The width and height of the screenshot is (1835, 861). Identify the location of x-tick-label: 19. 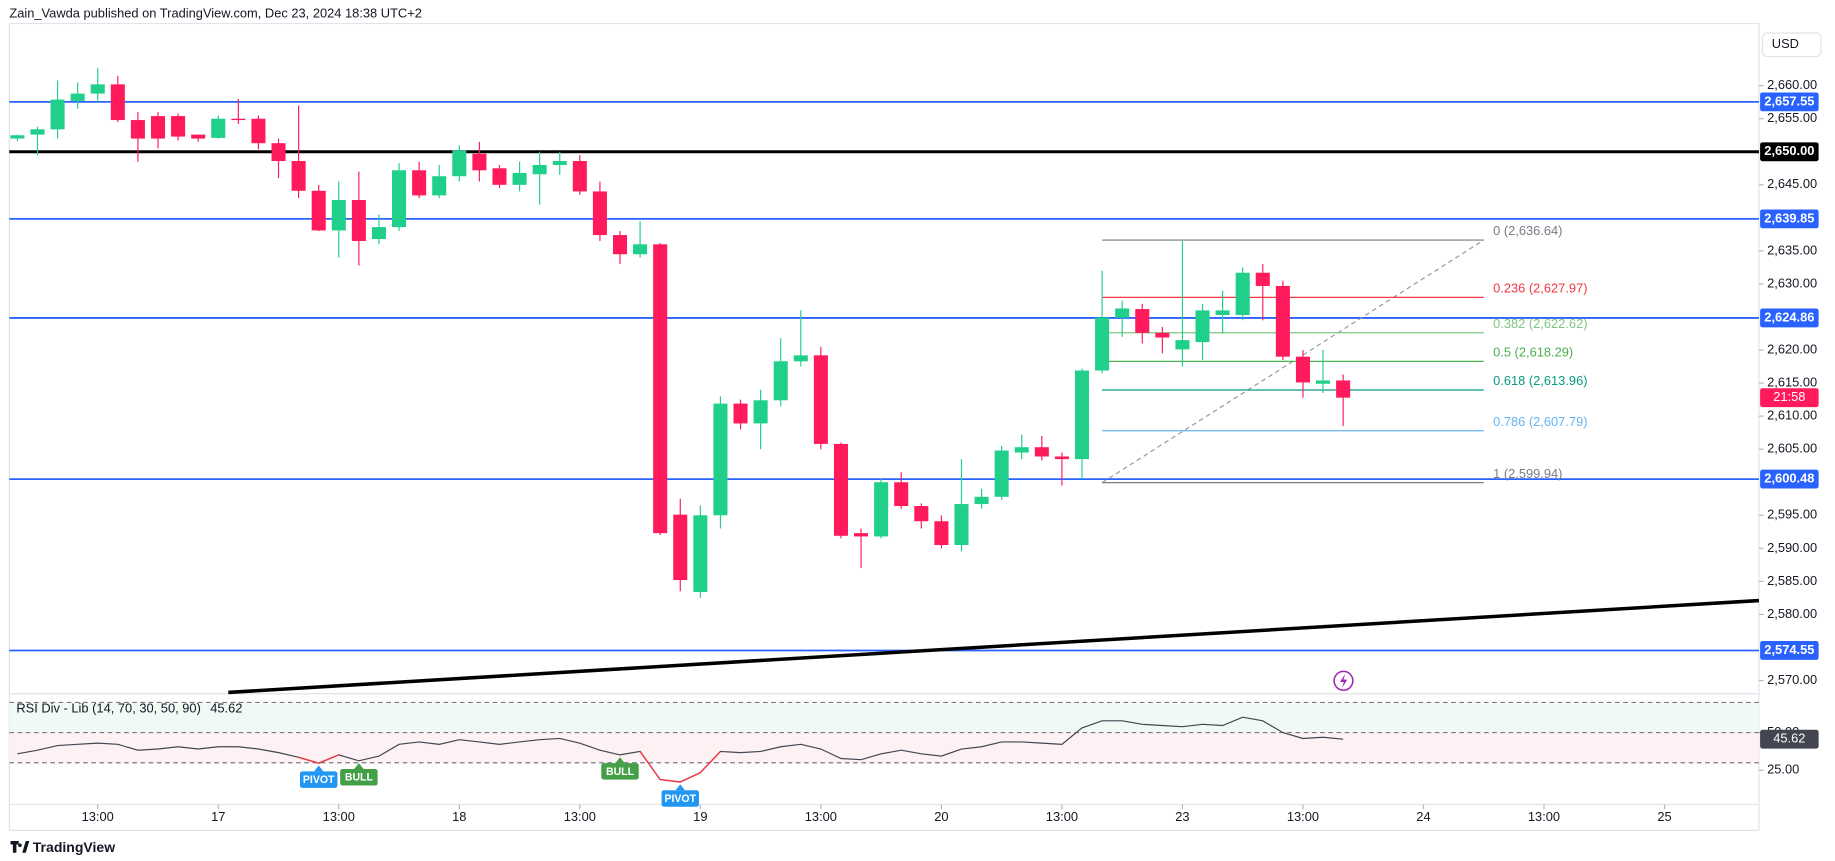
(700, 816).